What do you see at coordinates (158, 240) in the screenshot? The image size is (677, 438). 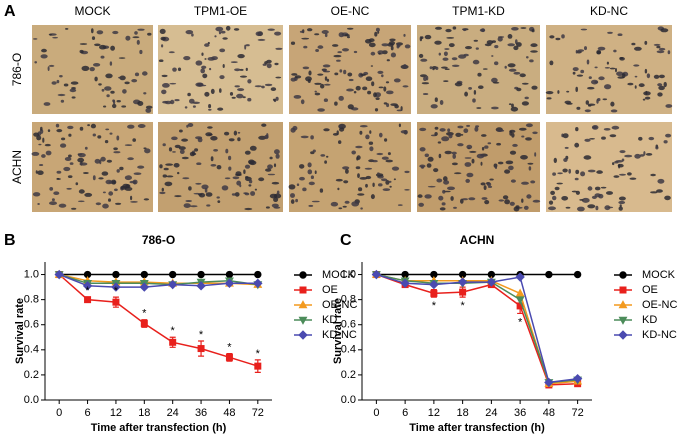 I see `chart-title: 786-O` at bounding box center [158, 240].